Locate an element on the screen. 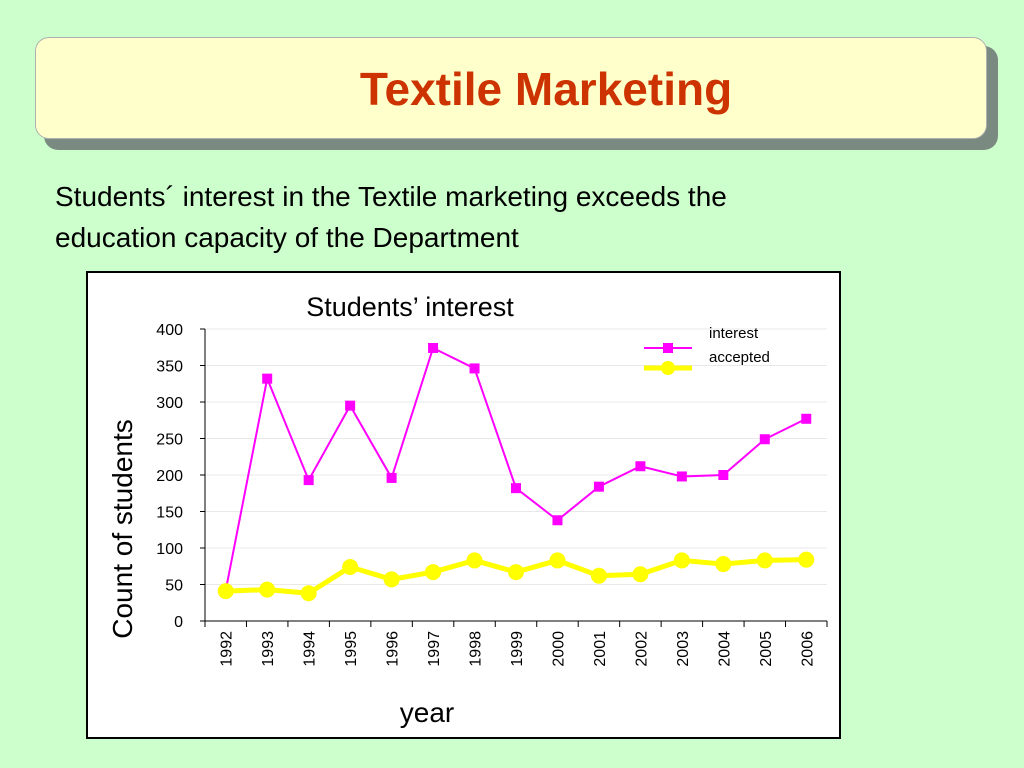 This screenshot has height=768, width=1024. x-tick-label: 1994 is located at coordinates (310, 649).